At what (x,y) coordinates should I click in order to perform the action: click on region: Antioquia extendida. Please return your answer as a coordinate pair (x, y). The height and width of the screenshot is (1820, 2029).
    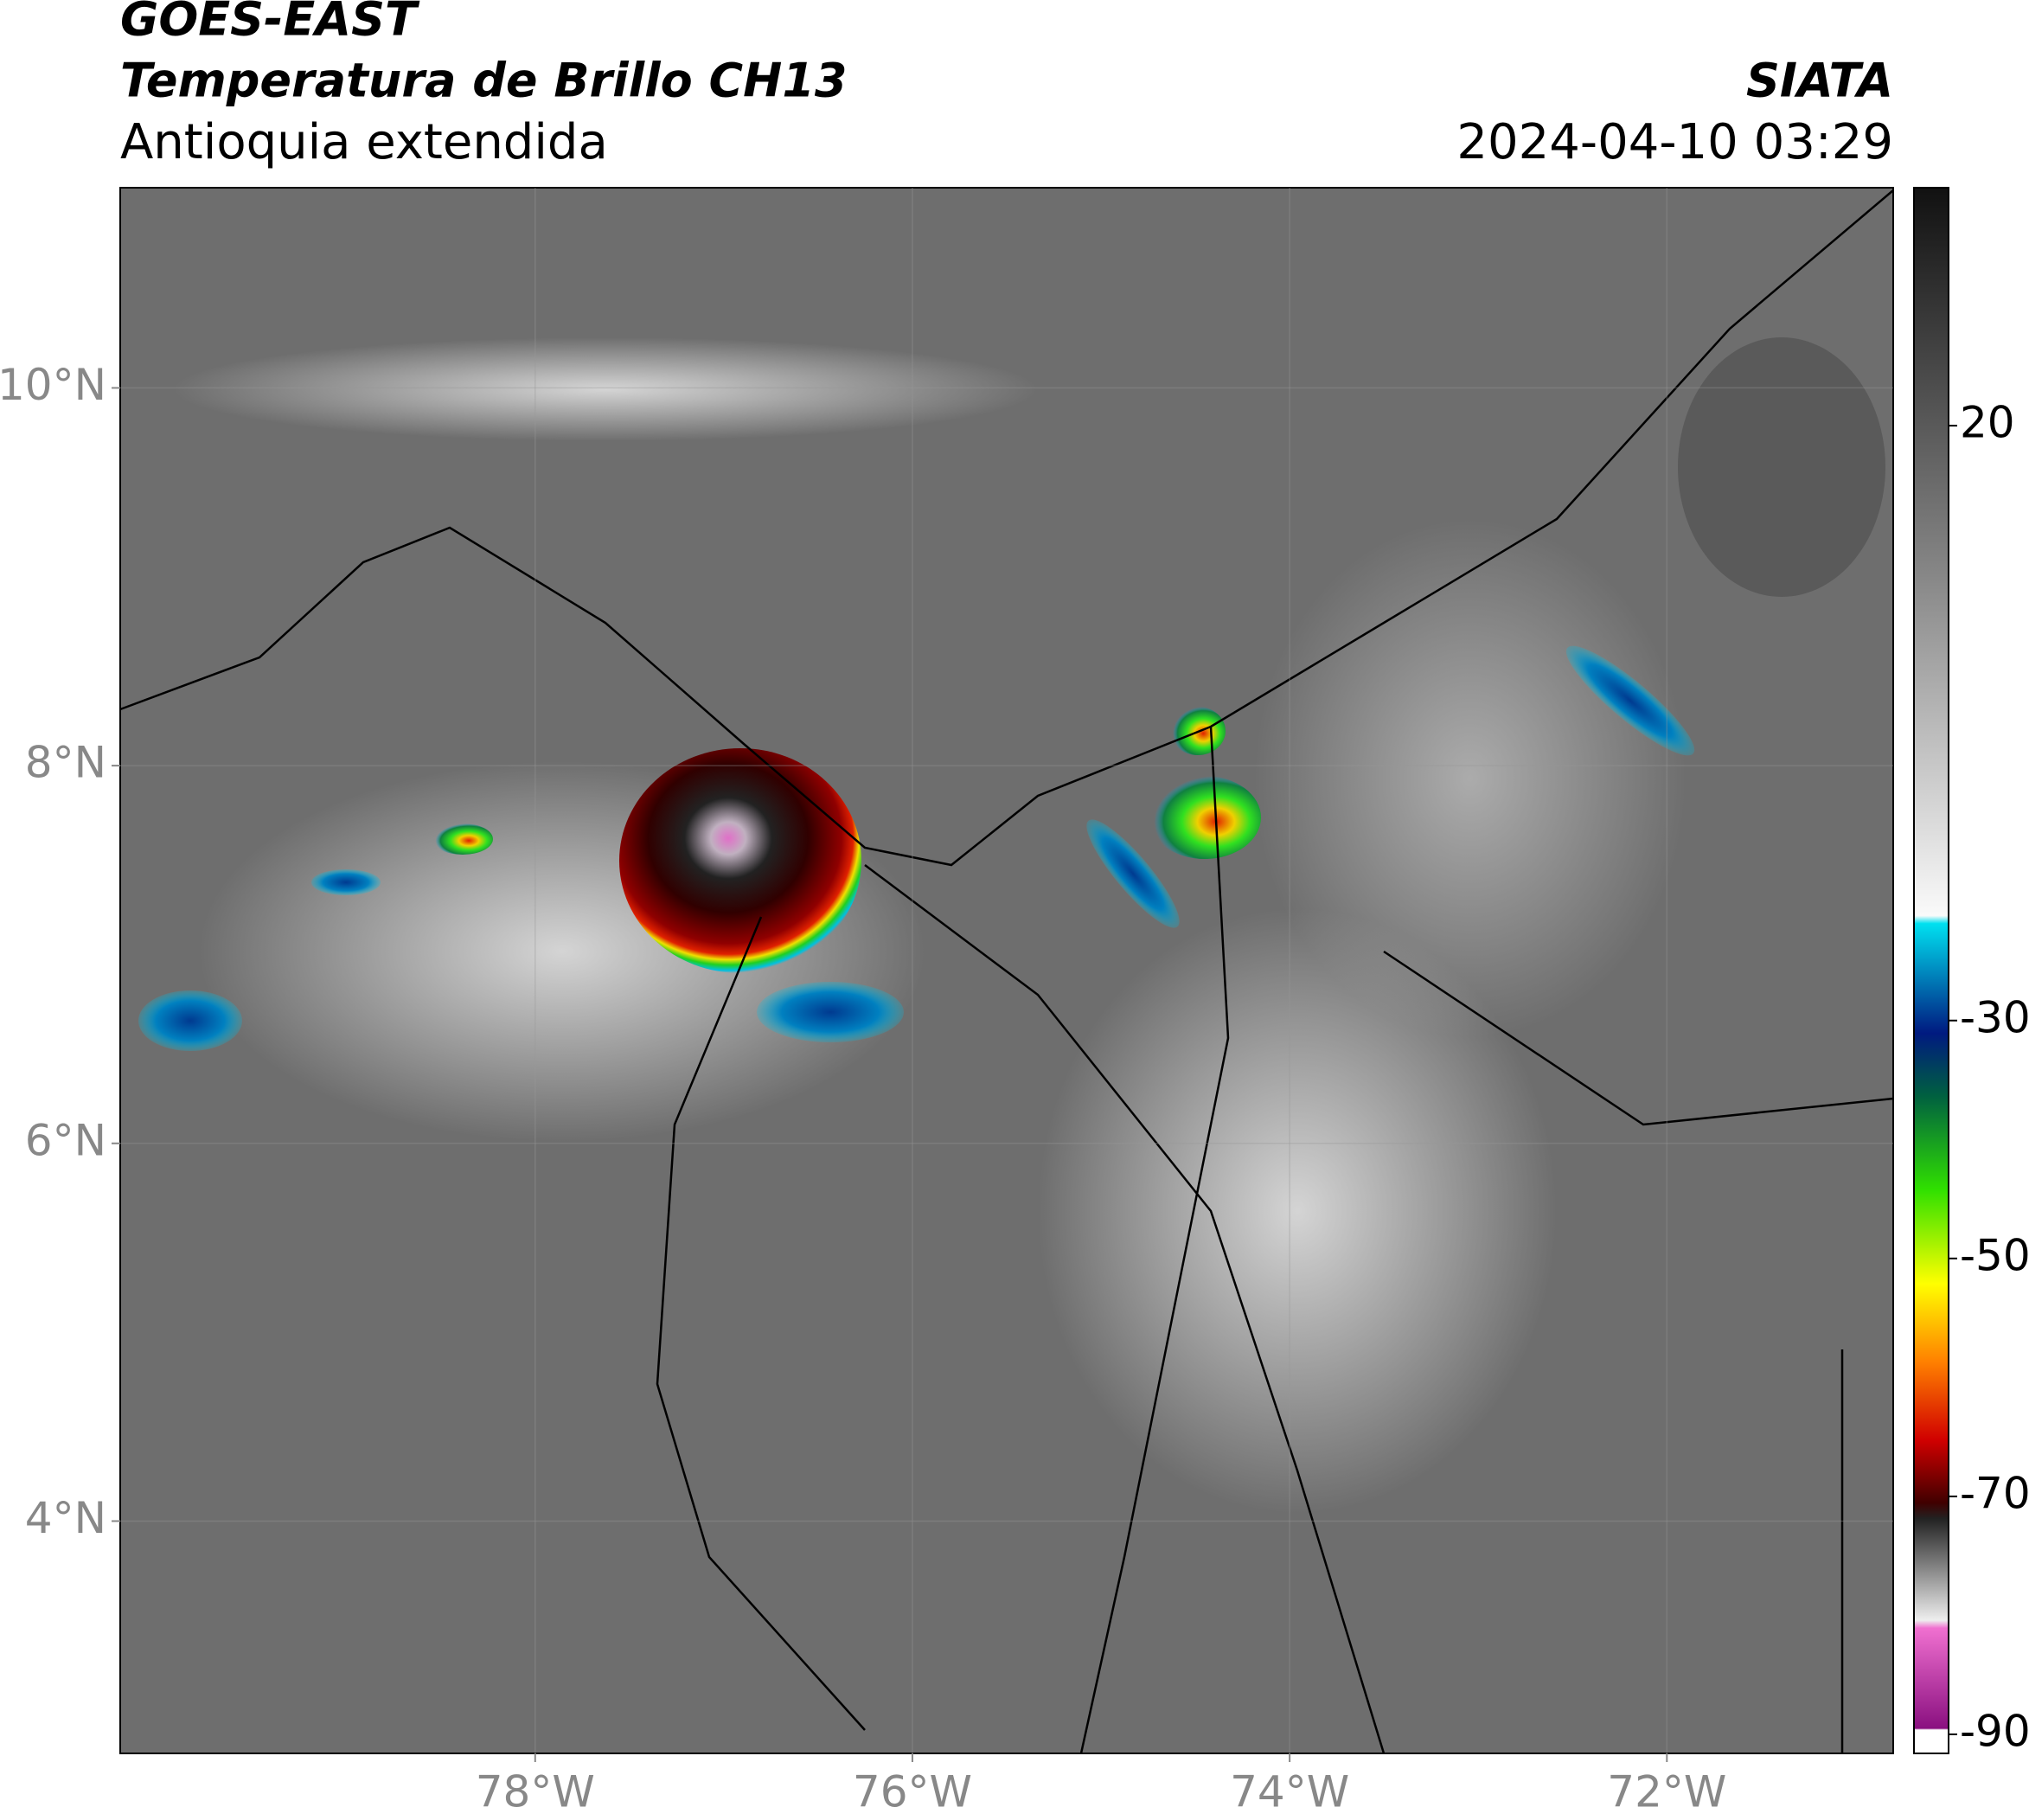
    Looking at the image, I should click on (364, 142).